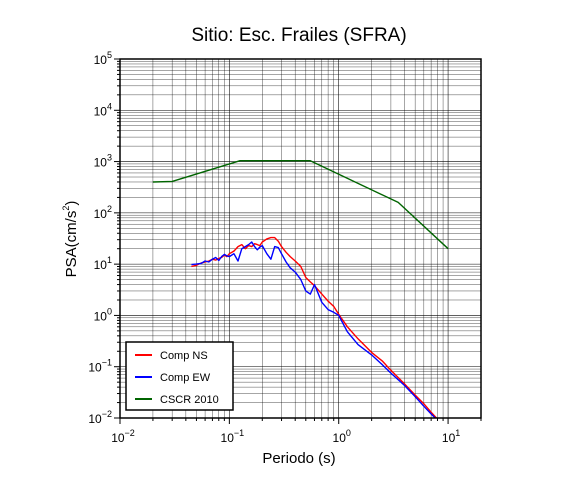 The width and height of the screenshot is (586, 480). What do you see at coordinates (285, 436) in the screenshot?
I see `x-tick-labels: 10⁻² 10⁻¹ 10⁰ 10¹` at bounding box center [285, 436].